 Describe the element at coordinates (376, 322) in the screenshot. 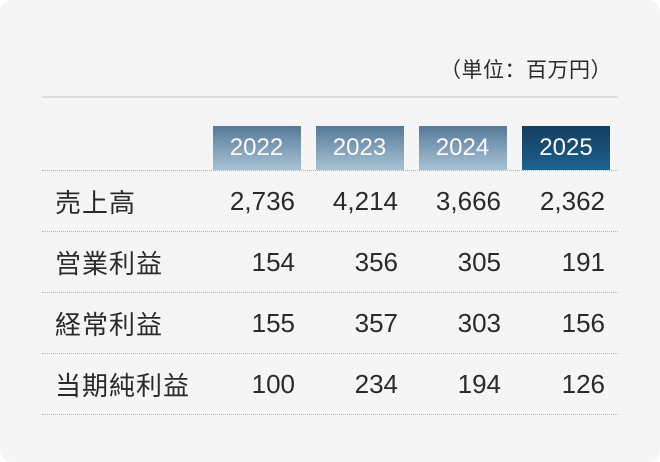

I see `value-ordinary-profit-2023: 357` at that location.